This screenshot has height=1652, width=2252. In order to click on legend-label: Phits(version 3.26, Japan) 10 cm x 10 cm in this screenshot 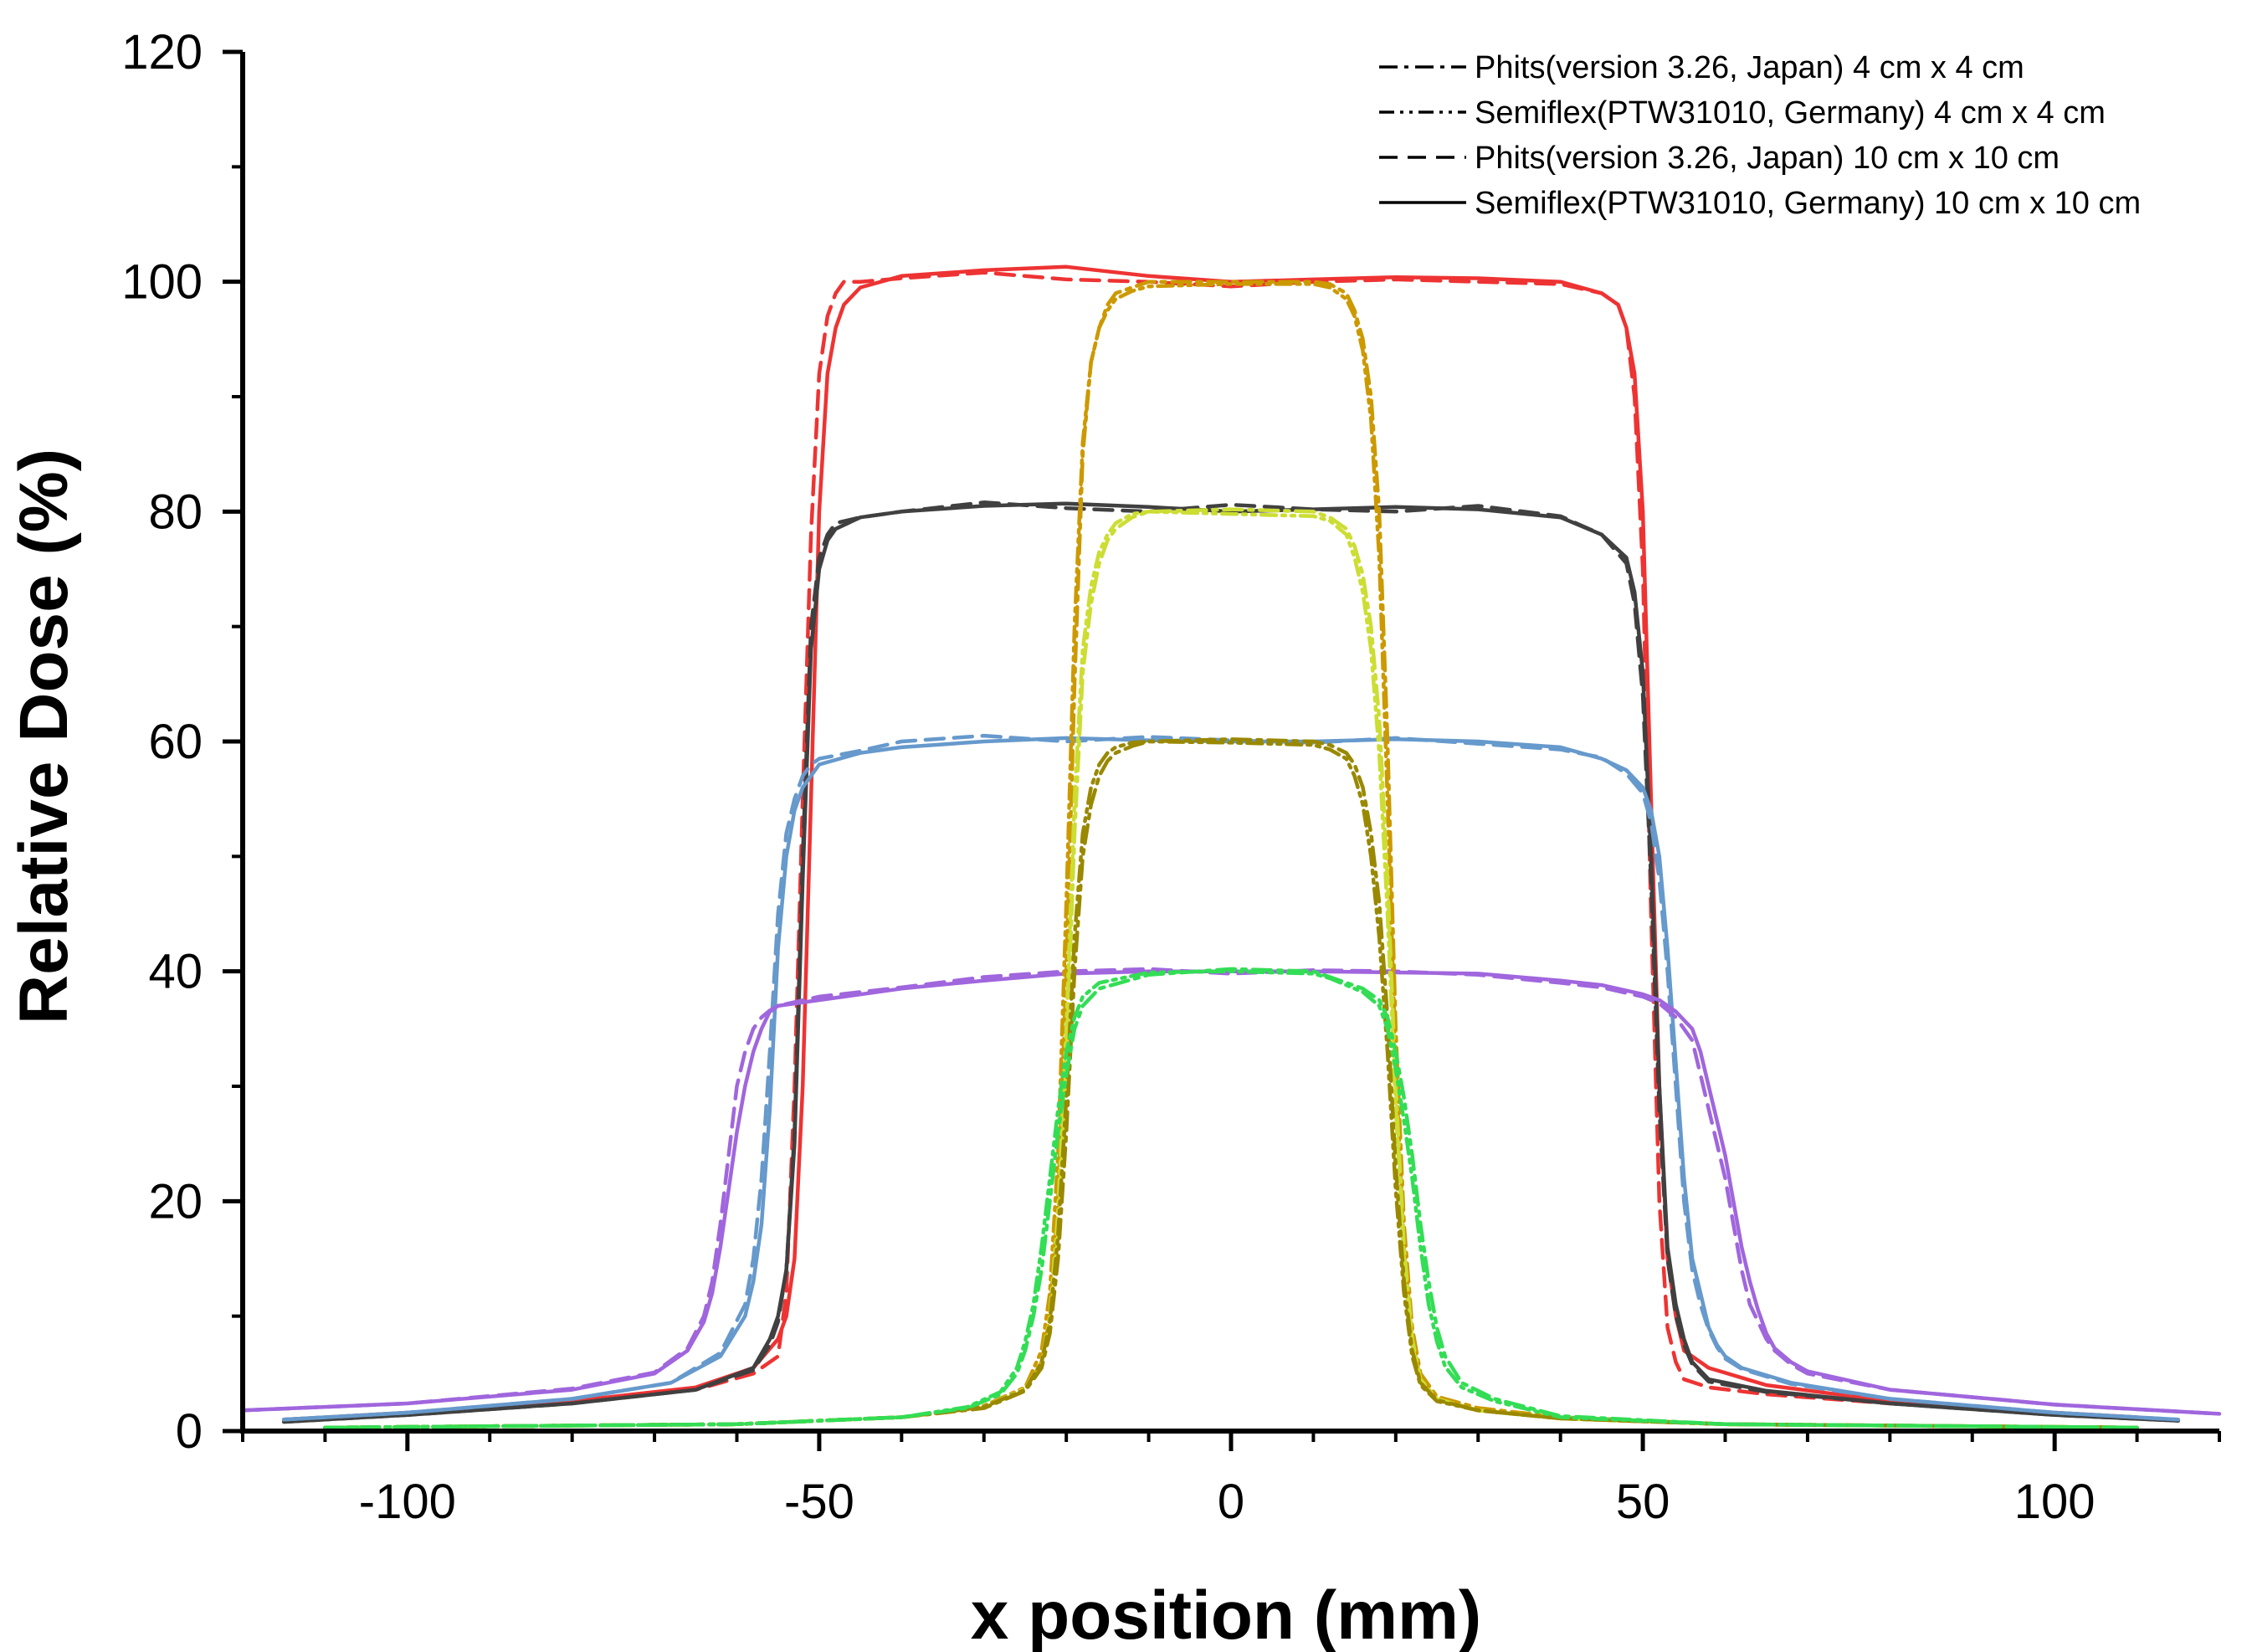, I will do `click(1767, 158)`.